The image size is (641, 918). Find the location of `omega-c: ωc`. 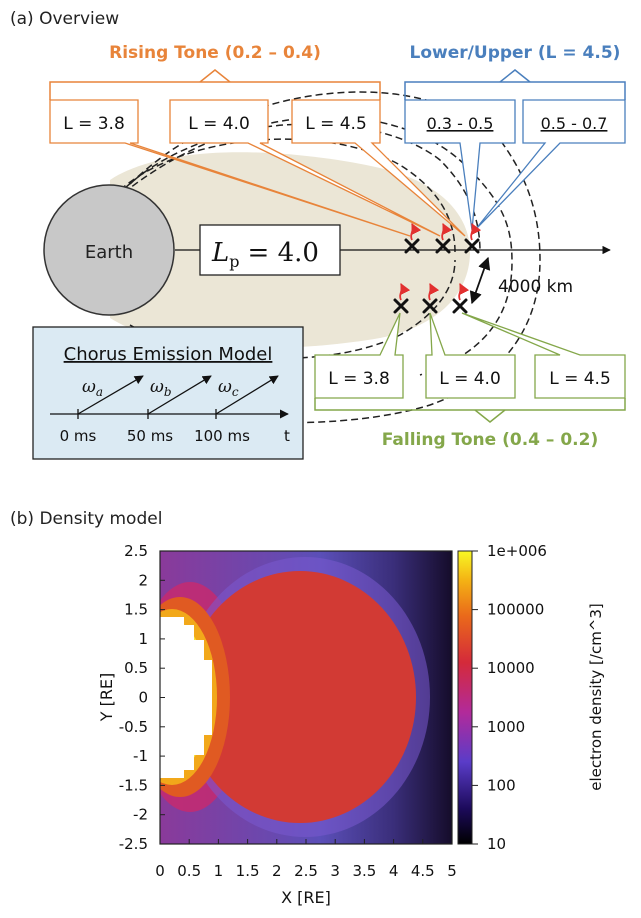

omega-c: ωc is located at coordinates (228, 388).